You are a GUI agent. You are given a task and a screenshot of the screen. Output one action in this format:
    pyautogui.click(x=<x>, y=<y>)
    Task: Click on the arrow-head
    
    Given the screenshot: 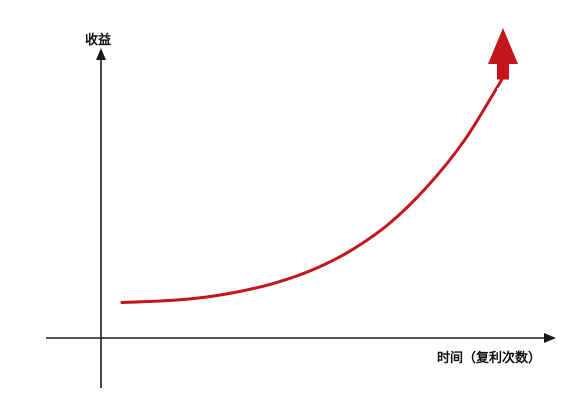 What is the action you would take?
    pyautogui.click(x=503, y=46)
    